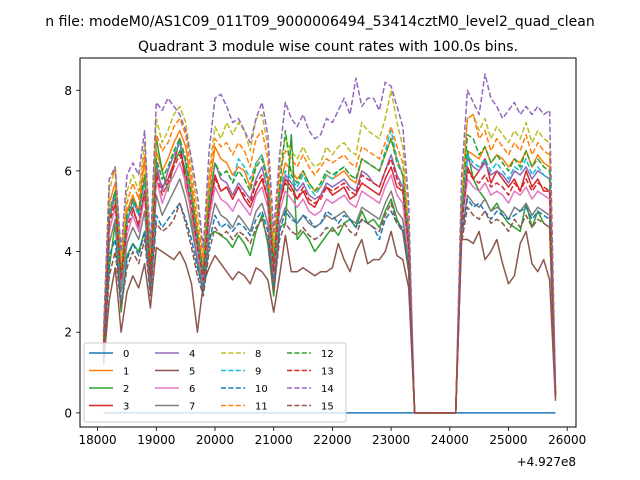  Describe the element at coordinates (546, 462) in the screenshot. I see `x-axis-offset-label: +4.927e8` at that location.